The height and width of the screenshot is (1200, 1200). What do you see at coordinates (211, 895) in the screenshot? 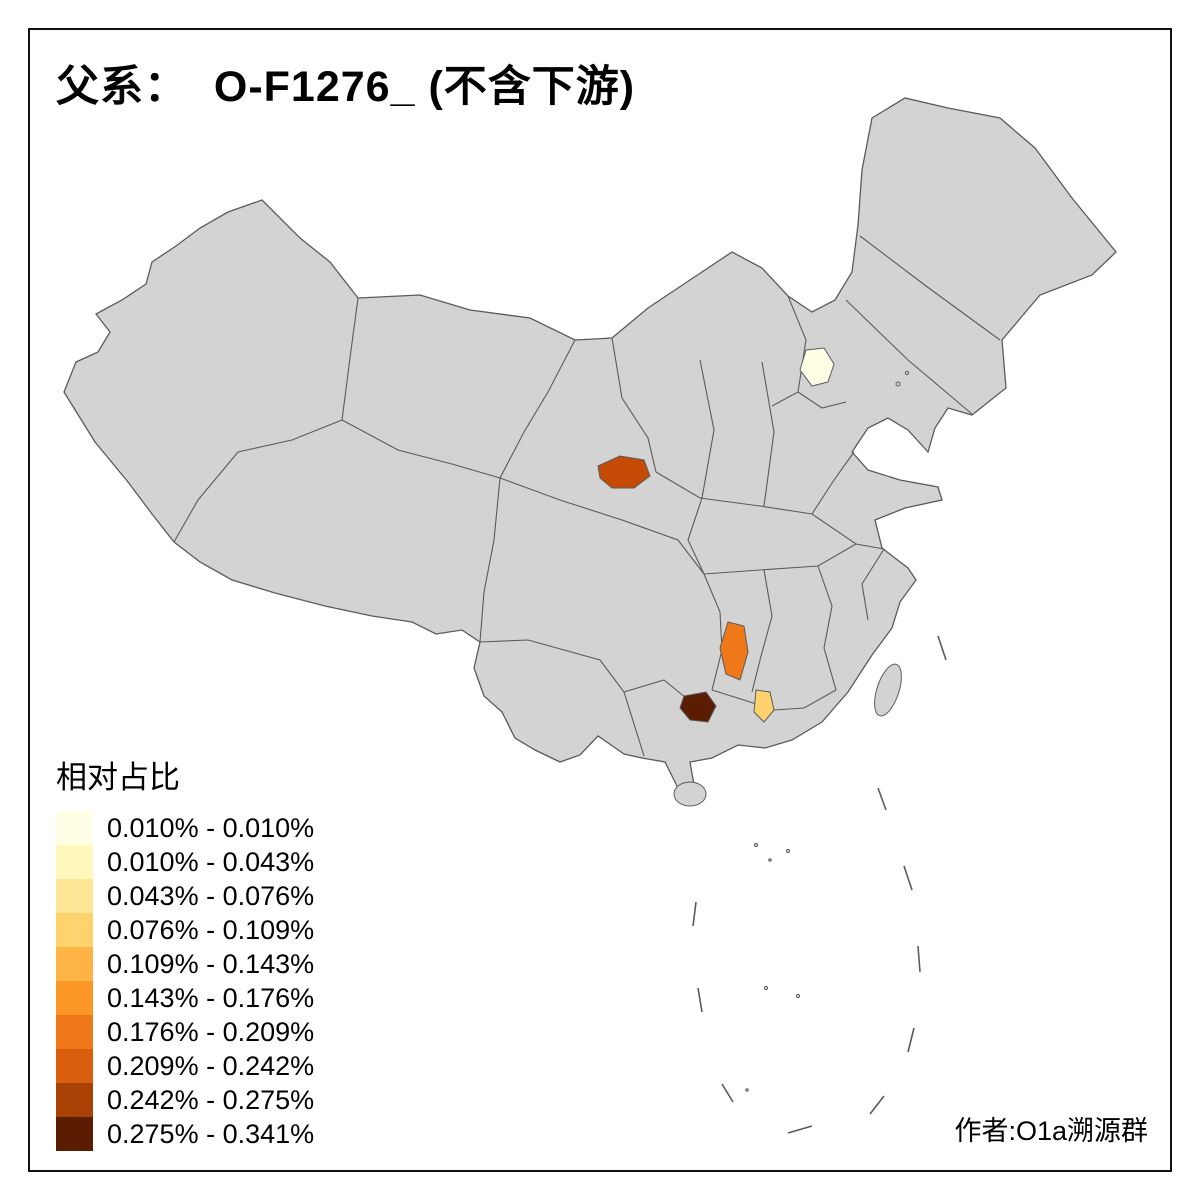
I see `legend-label: 0.043% - 0.076%` at bounding box center [211, 895].